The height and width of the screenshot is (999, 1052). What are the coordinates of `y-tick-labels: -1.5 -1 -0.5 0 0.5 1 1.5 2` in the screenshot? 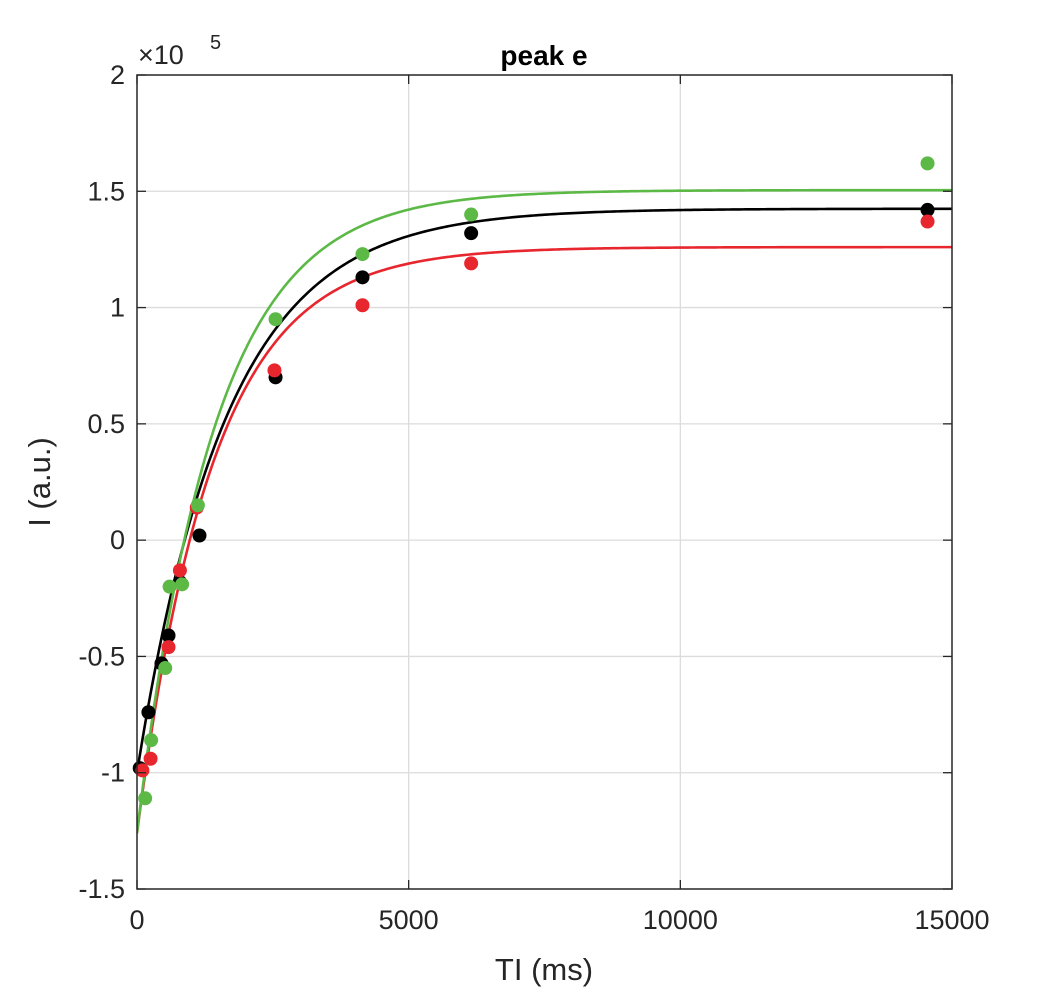 It's located at (101, 482).